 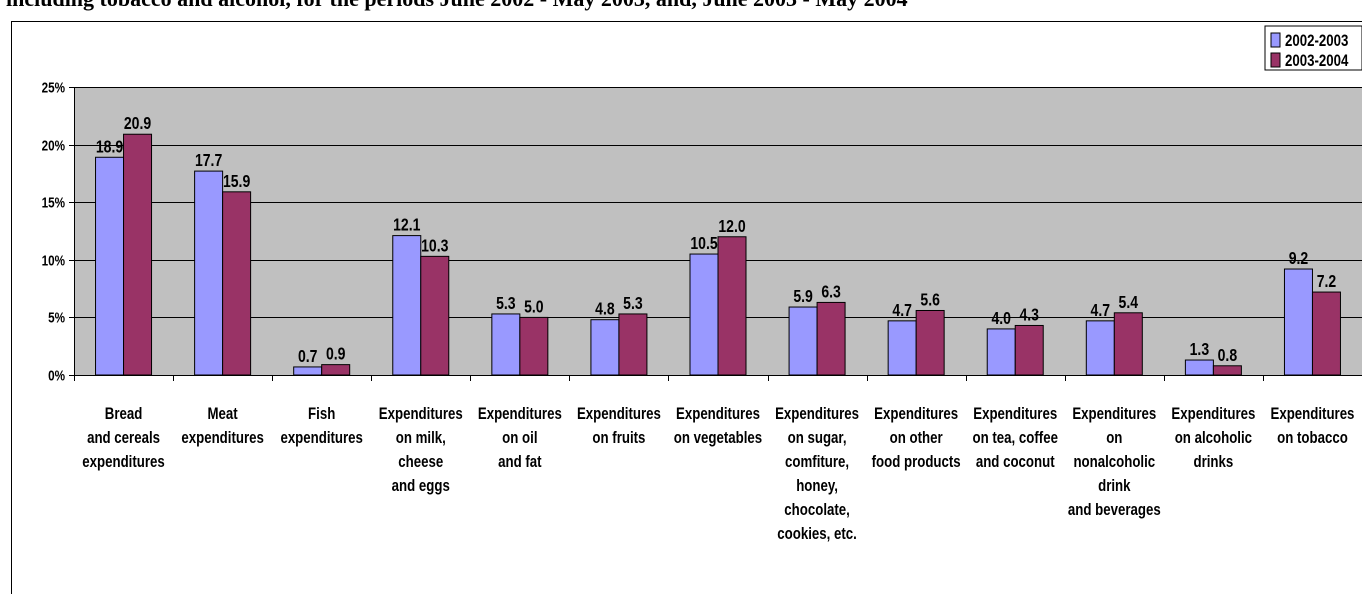 I want to click on x-tick-label-line: drinks, so click(x=1214, y=462).